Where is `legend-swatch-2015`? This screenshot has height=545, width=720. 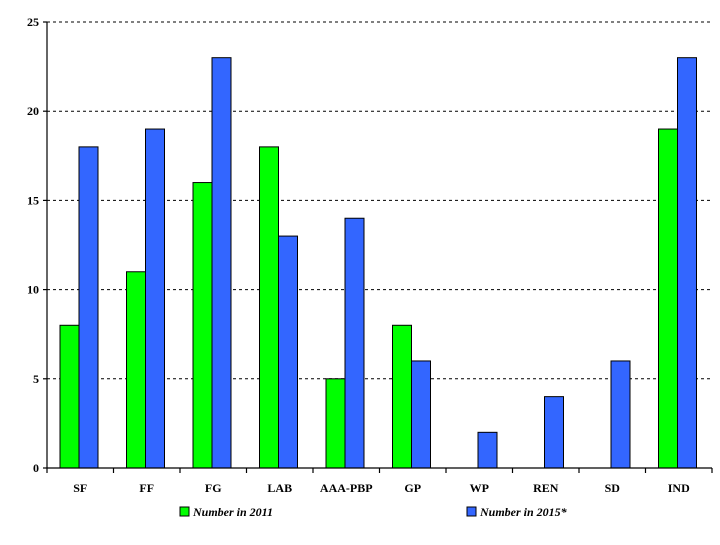
legend-swatch-2015 is located at coordinates (471, 511).